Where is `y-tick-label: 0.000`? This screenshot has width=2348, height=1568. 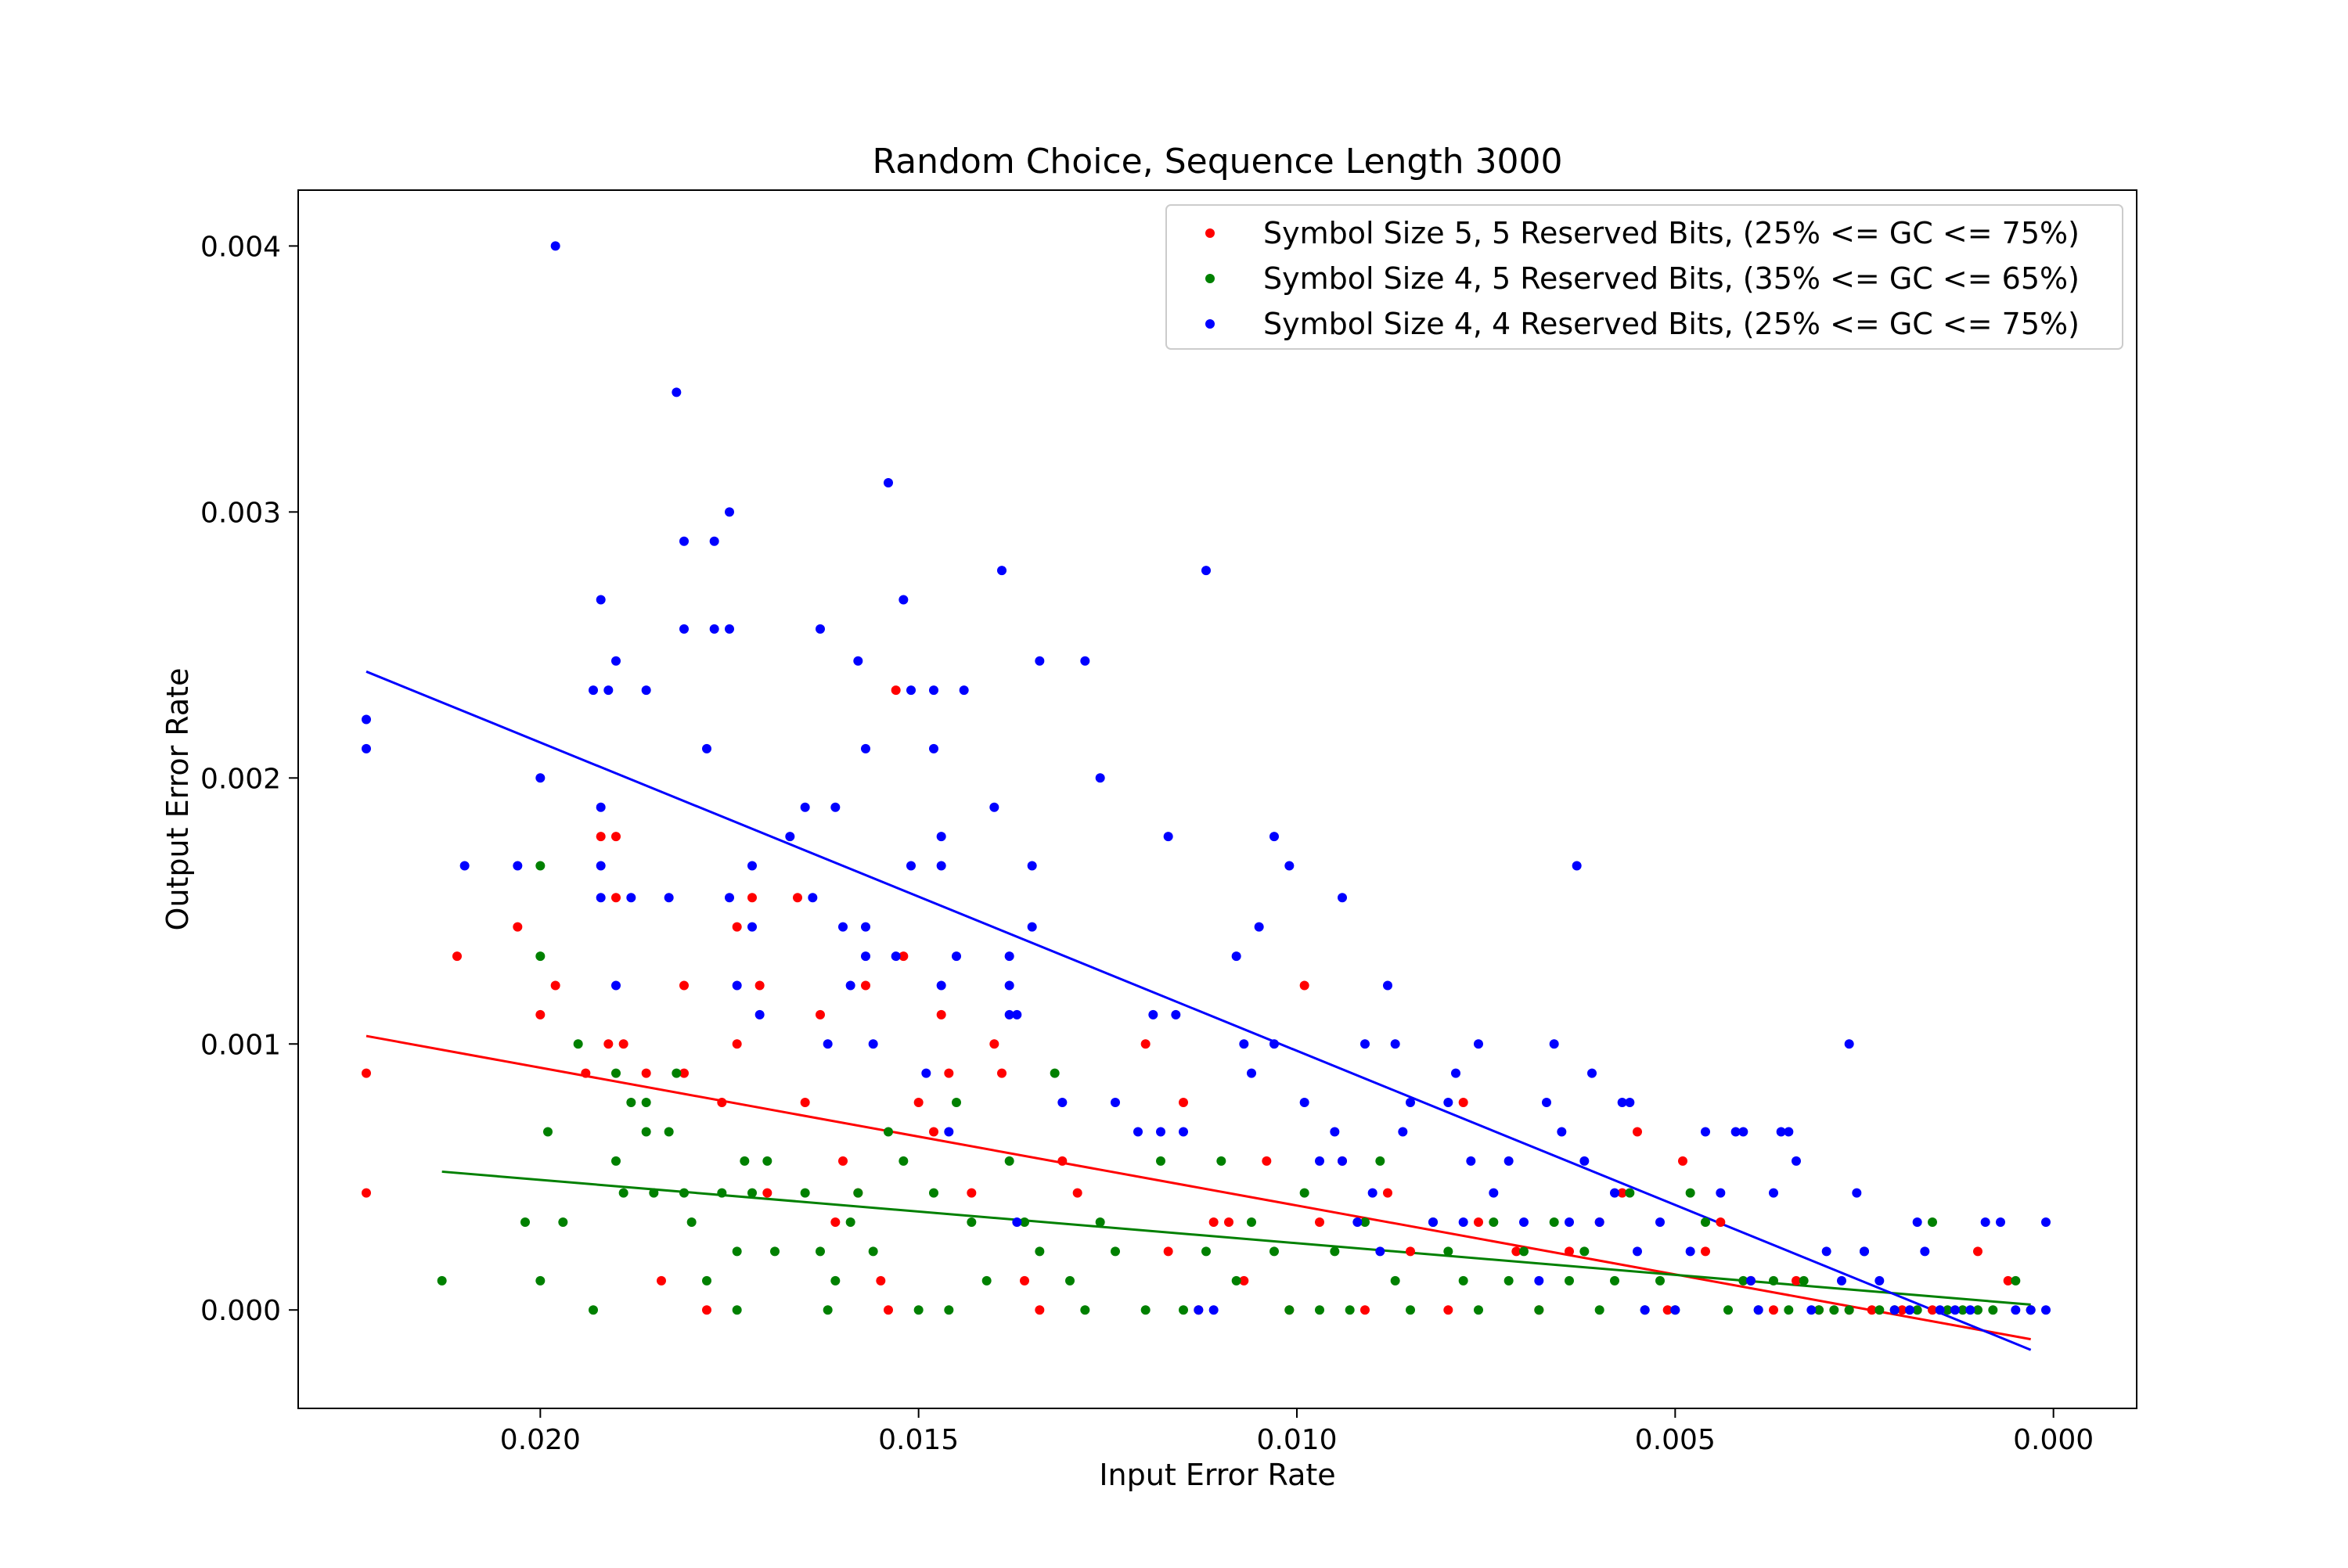
y-tick-label: 0.000 is located at coordinates (240, 1311).